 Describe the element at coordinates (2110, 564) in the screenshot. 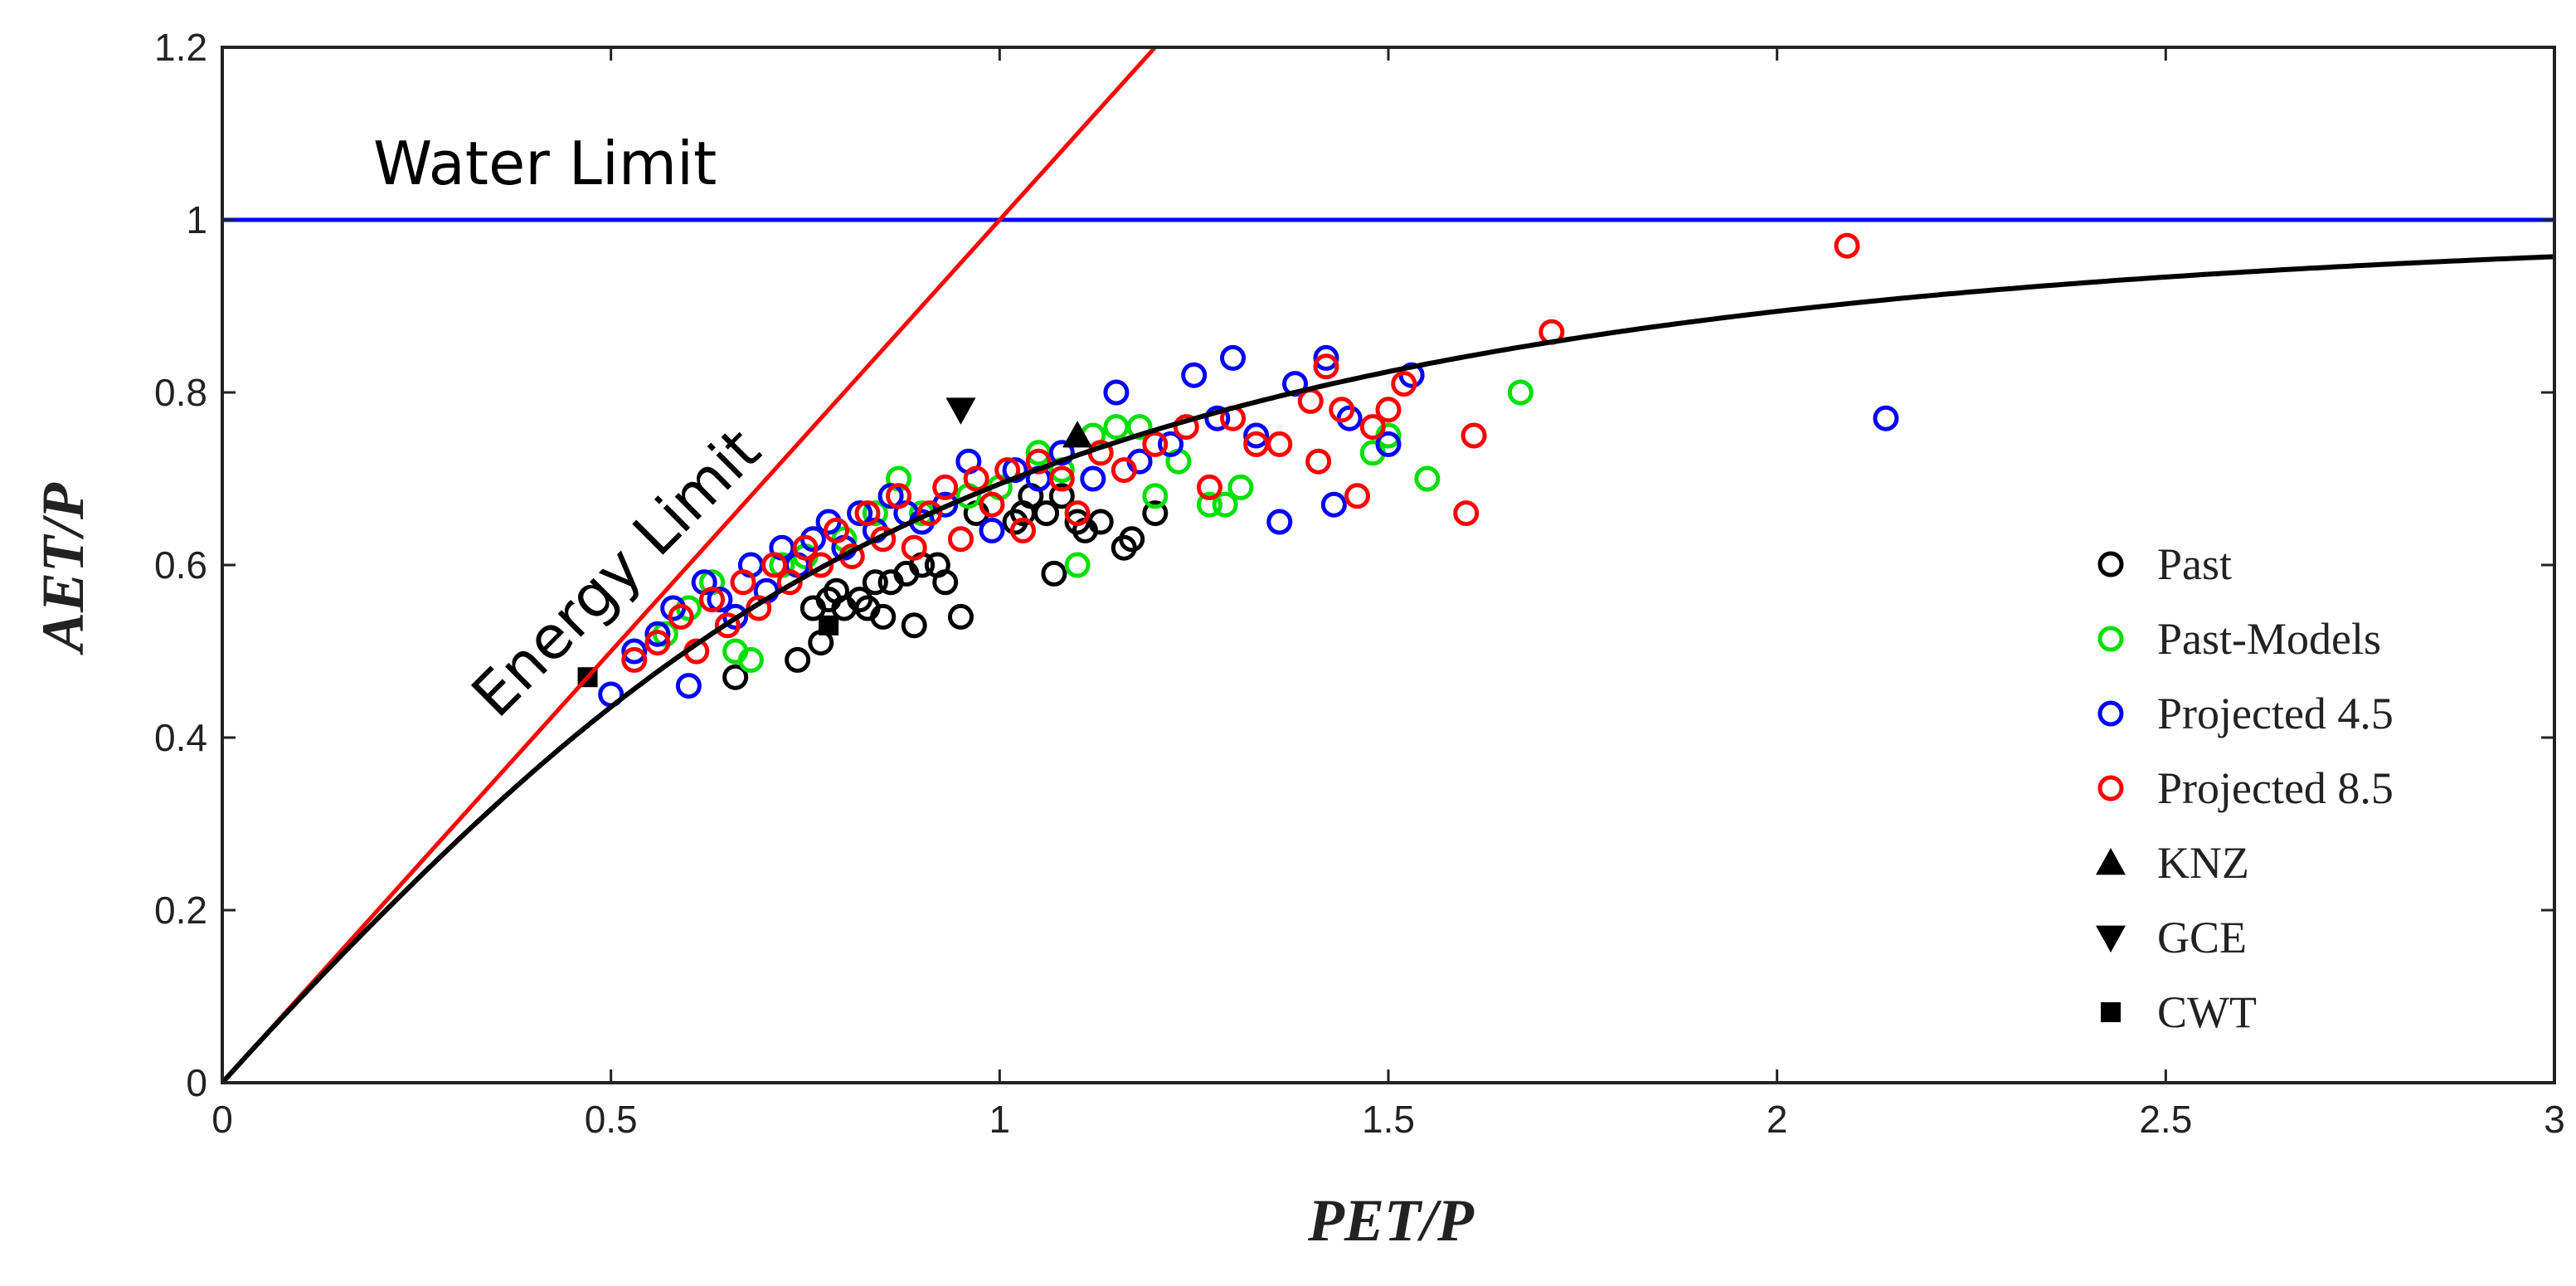

I see `legend-marker-past` at that location.